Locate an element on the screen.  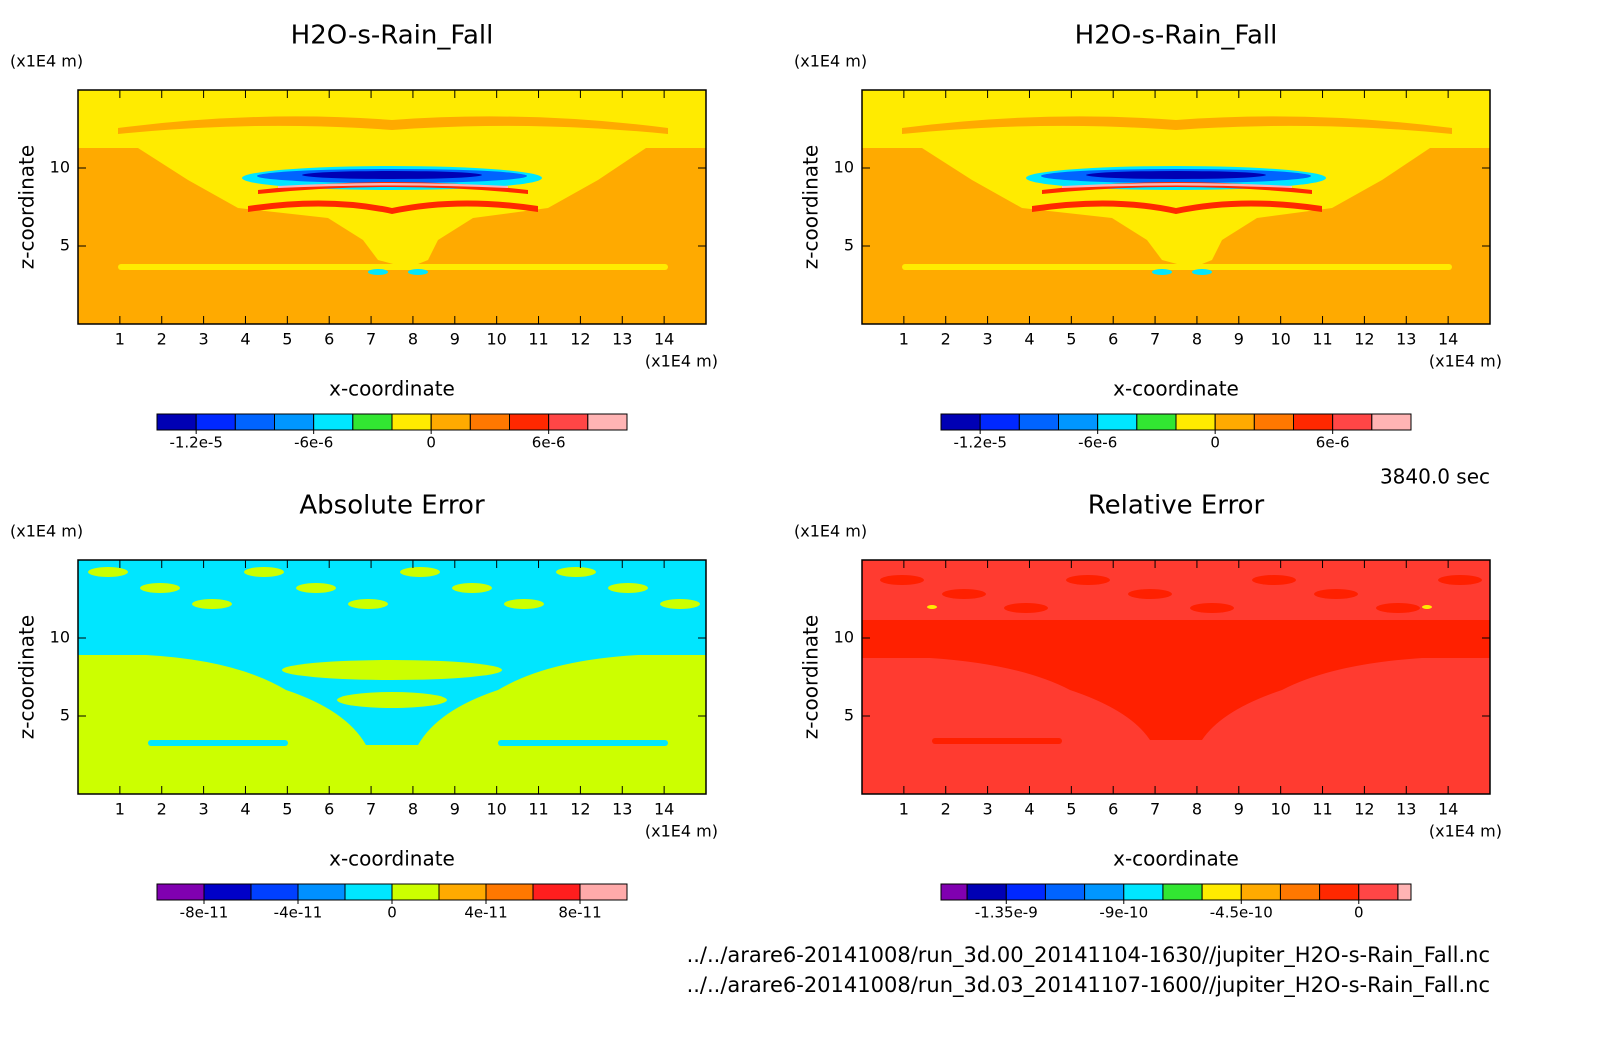
colorbar-tick-label: -1.2e-5 is located at coordinates (195, 443).